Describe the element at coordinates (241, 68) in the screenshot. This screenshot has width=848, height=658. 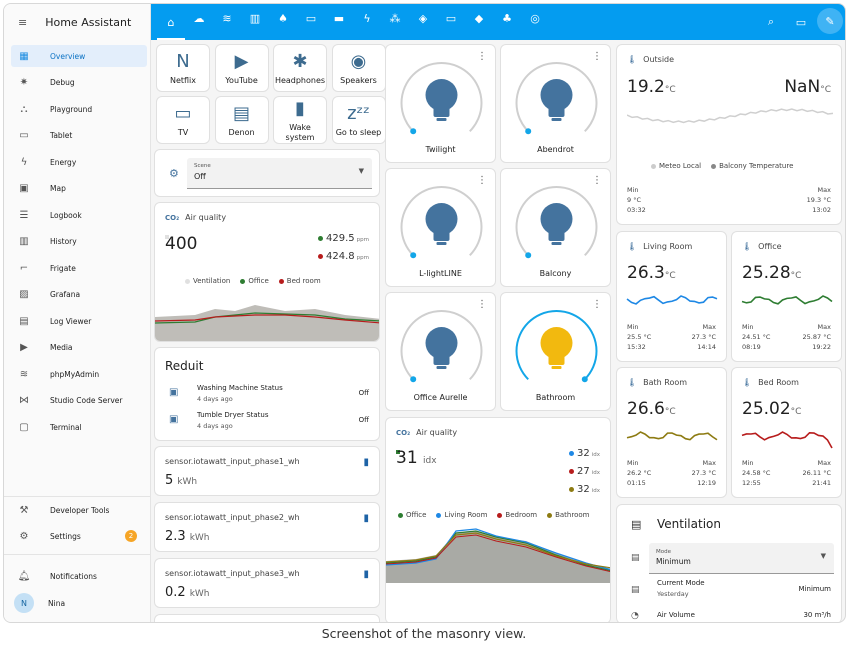
I see `button-youtube: ▶ YouTube` at that location.